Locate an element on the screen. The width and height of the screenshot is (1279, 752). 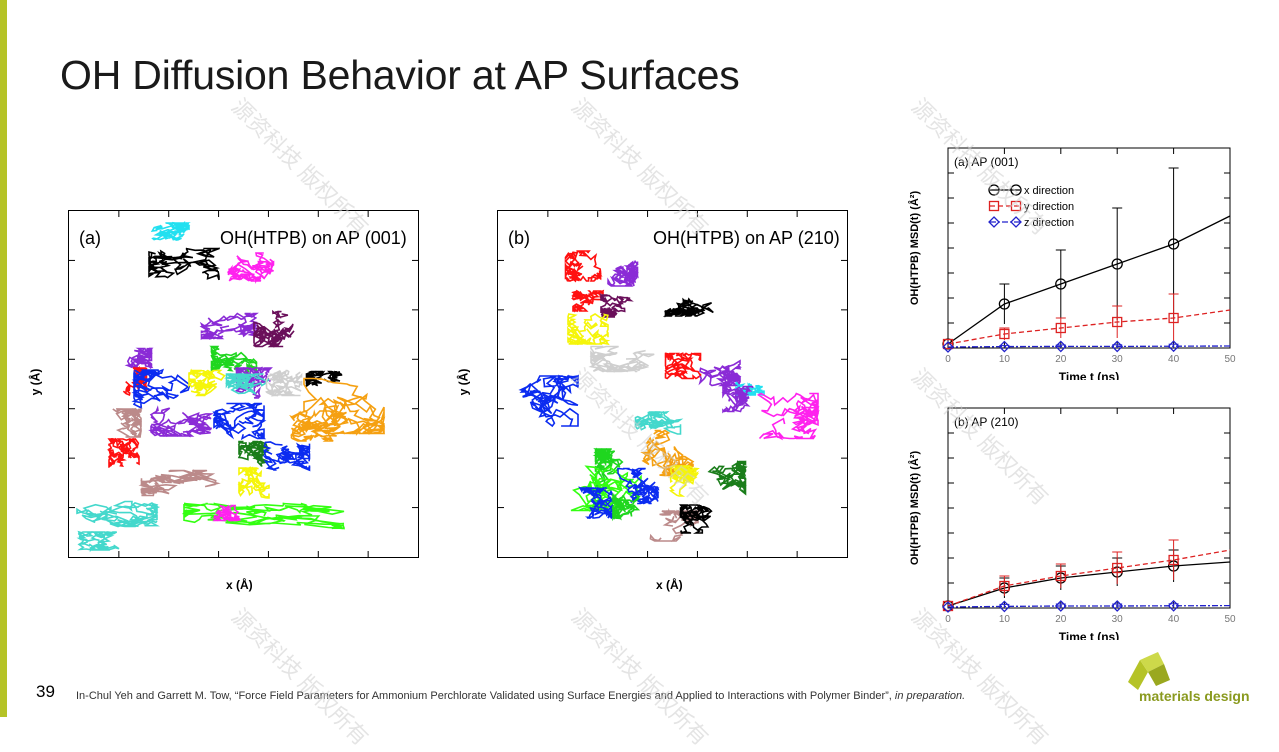
logo-text: materials design is located at coordinates (1194, 696).